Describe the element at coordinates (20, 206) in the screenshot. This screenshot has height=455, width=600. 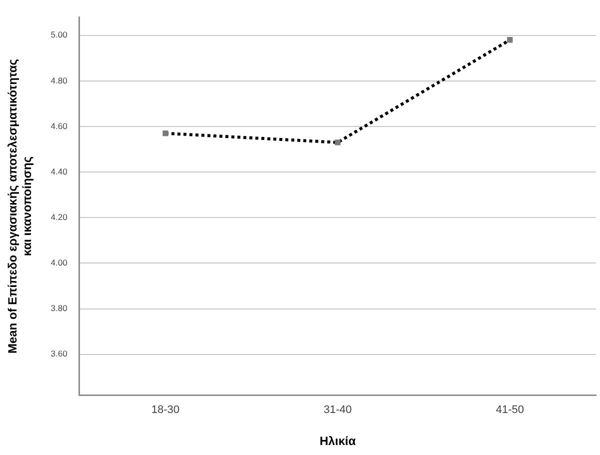
I see `y-axis-title: Mean of Επίπεδο εργασιακής αποτελεσματικότητας και ικανοποίησης` at that location.